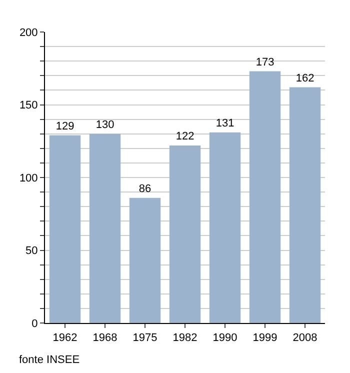 The image size is (350, 373). Describe the element at coordinates (225, 338) in the screenshot. I see `x-tick-label: 1990` at that location.